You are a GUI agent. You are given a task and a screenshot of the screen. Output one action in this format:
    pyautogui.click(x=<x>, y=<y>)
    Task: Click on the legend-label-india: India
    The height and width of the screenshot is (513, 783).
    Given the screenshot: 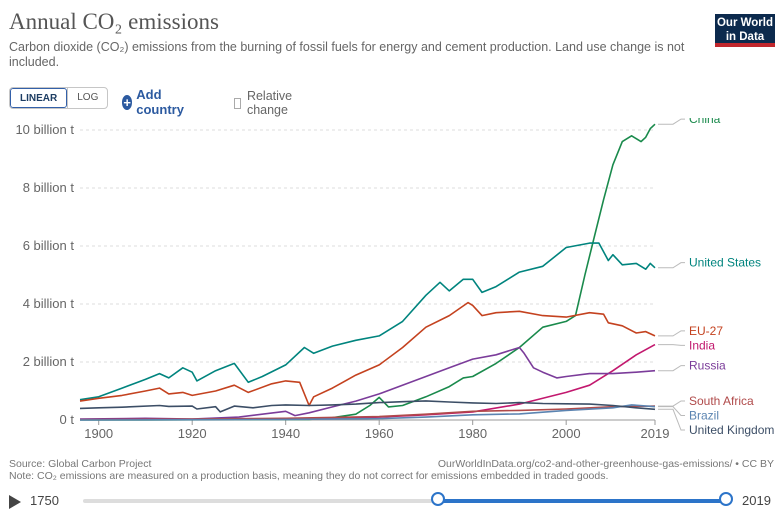 What is the action you would take?
    pyautogui.click(x=702, y=345)
    